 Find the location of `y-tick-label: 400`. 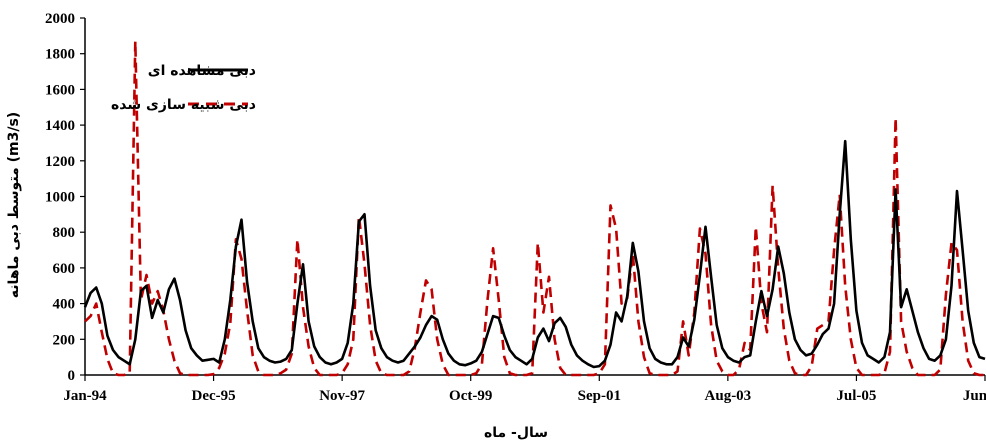

y-tick-label: 400 is located at coordinates (64, 305).